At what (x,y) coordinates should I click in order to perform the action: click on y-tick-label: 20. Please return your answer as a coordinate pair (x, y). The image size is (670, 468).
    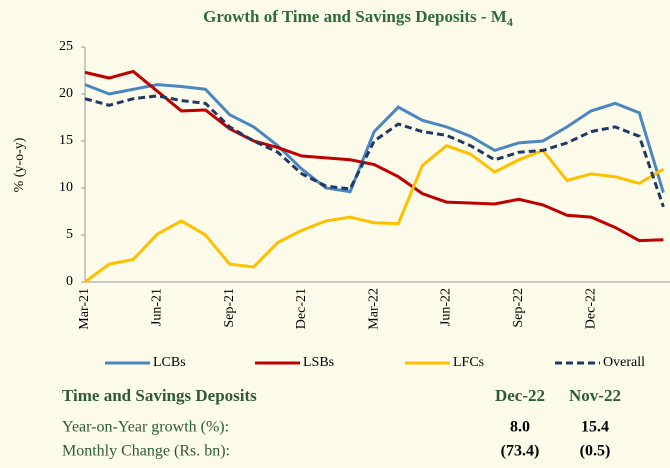
    Looking at the image, I should click on (66, 93).